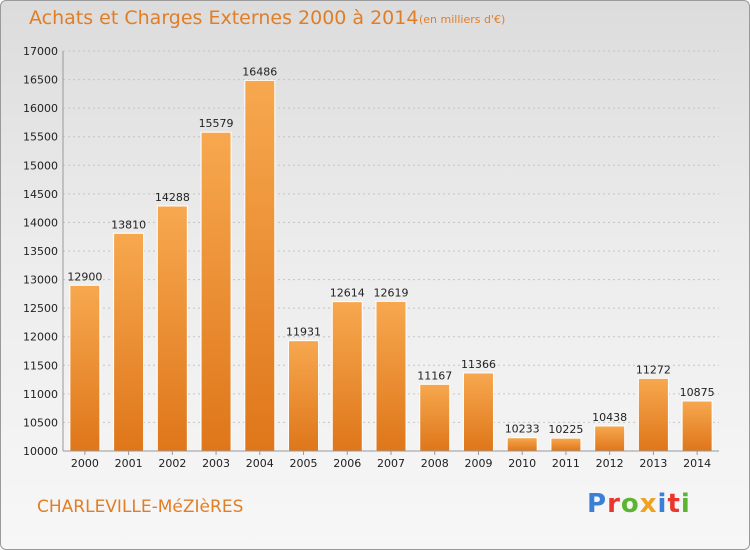  Describe the element at coordinates (40, 137) in the screenshot. I see `y-tick-label: 15500` at that location.